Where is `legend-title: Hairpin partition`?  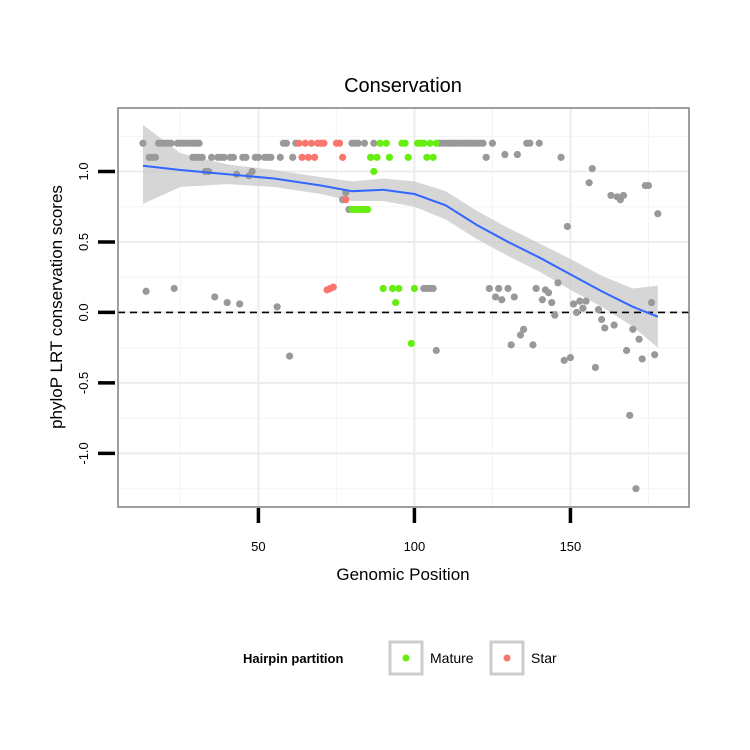
legend-title: Hairpin partition is located at coordinates (293, 658).